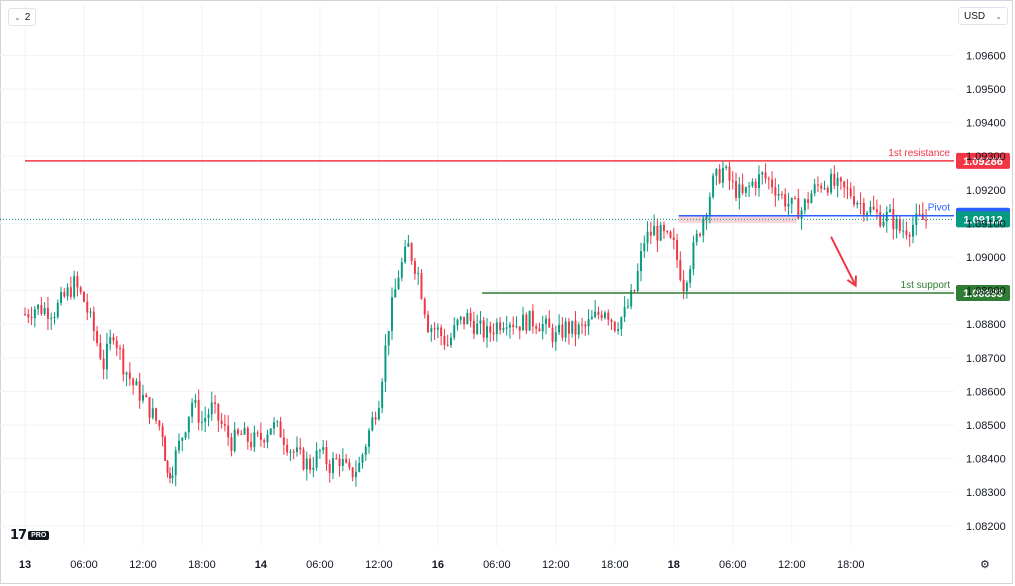 The width and height of the screenshot is (1015, 586). What do you see at coordinates (983, 219) in the screenshot?
I see `last-price-tag-bg` at bounding box center [983, 219].